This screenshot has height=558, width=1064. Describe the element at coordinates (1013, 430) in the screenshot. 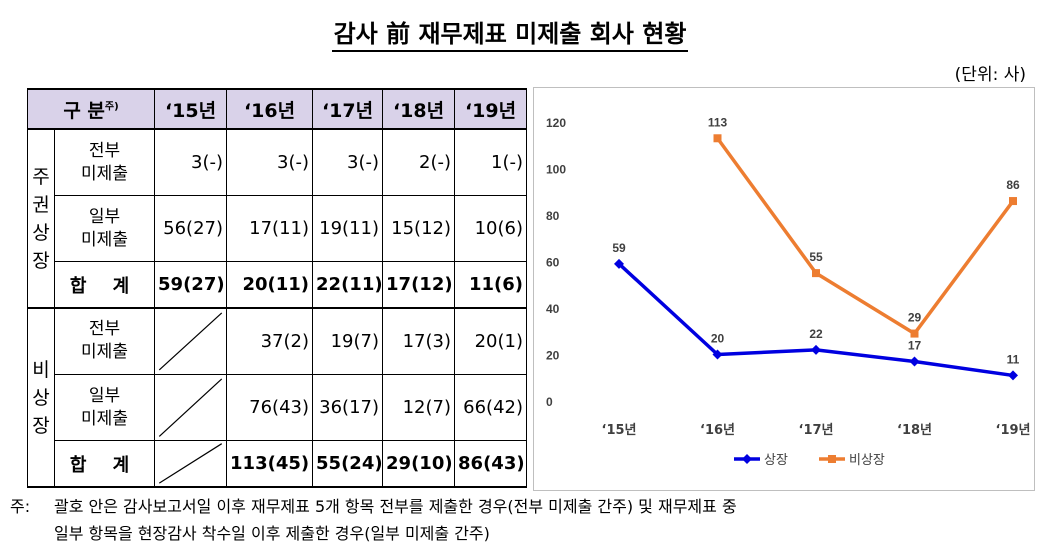

I see `x-tick-label: ‘19년` at that location.